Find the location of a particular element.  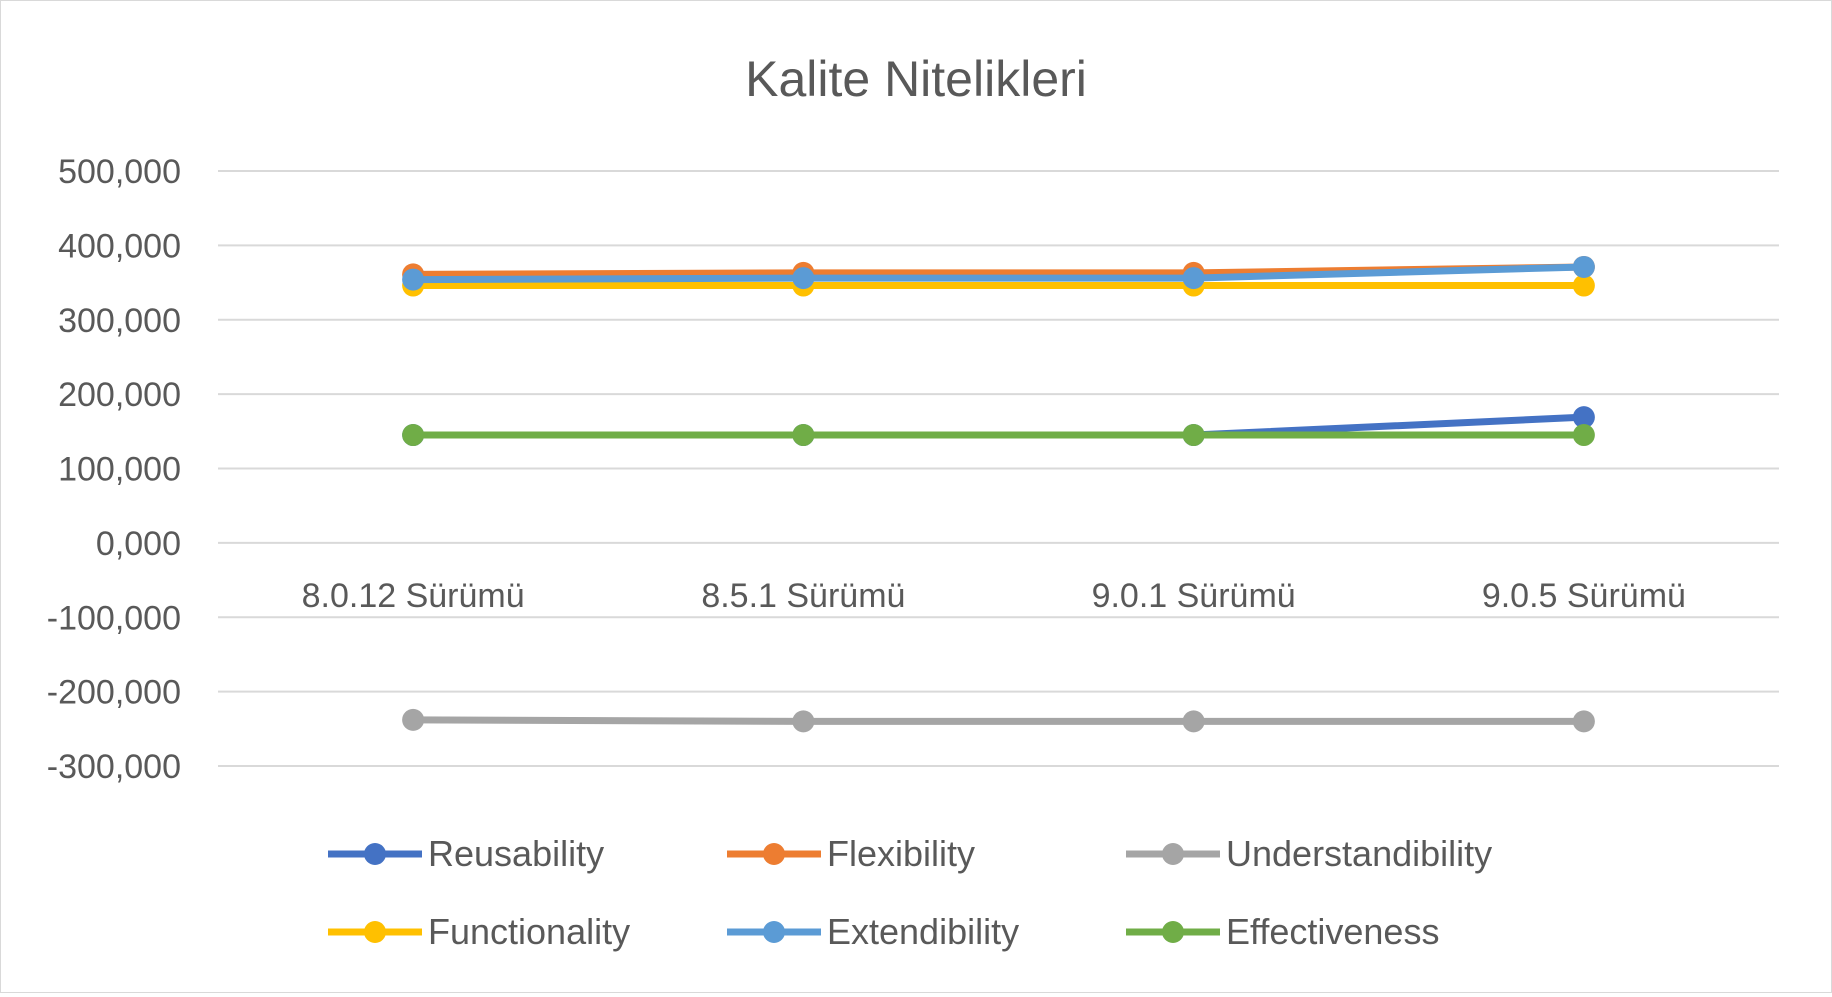

legend-label: Understandibility is located at coordinates (1359, 853).